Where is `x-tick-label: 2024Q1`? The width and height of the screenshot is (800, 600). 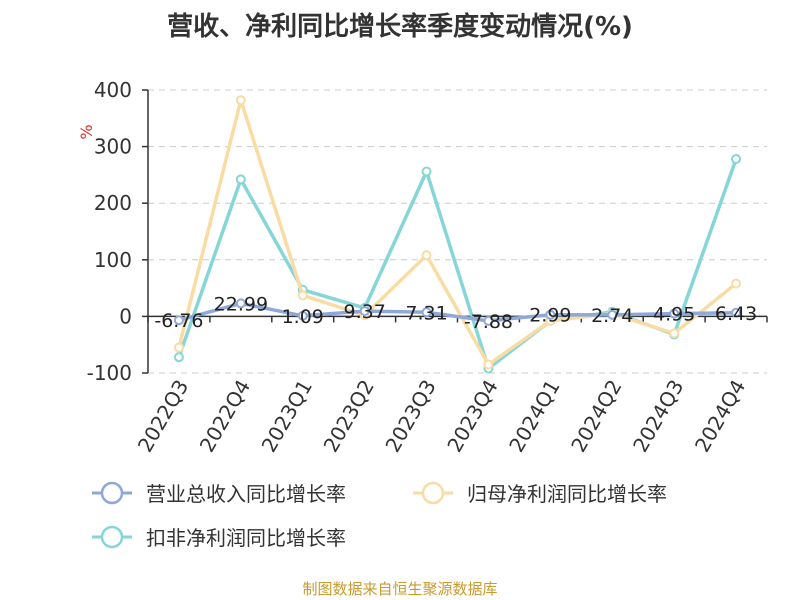 x-tick-label: 2024Q1 is located at coordinates (534, 416).